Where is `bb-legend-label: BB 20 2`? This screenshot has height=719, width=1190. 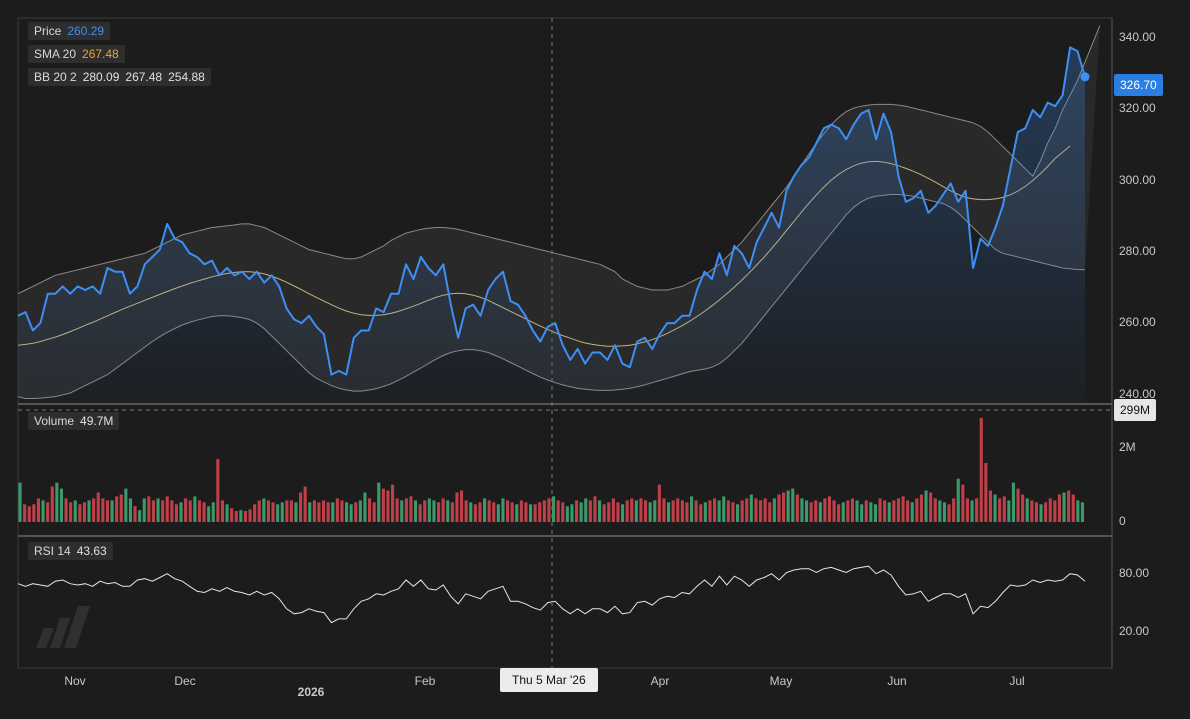
bb-legend-label: BB 20 2 is located at coordinates (55, 77).